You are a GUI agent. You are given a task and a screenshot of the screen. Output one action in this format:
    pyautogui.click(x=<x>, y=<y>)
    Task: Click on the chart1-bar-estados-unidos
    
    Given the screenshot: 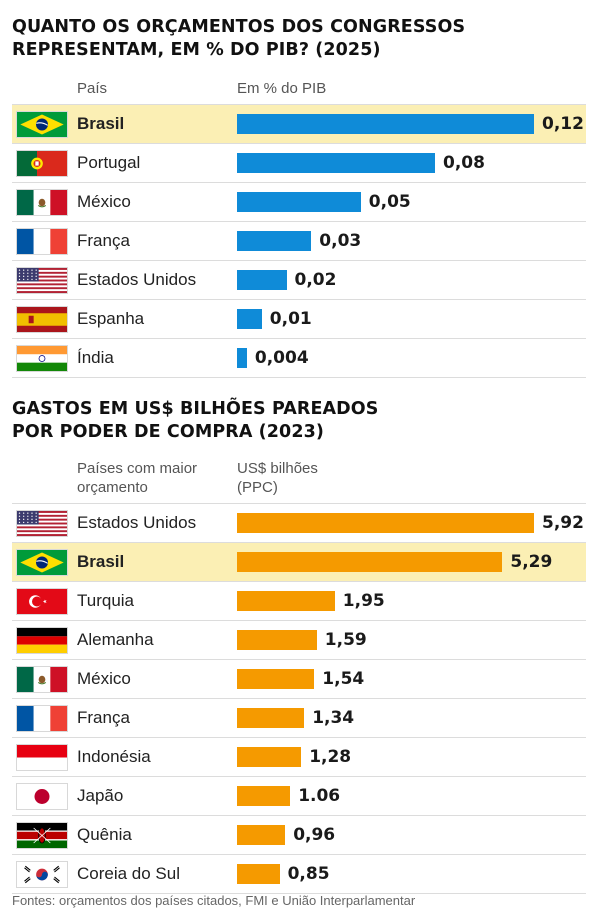 What is the action you would take?
    pyautogui.click(x=262, y=280)
    